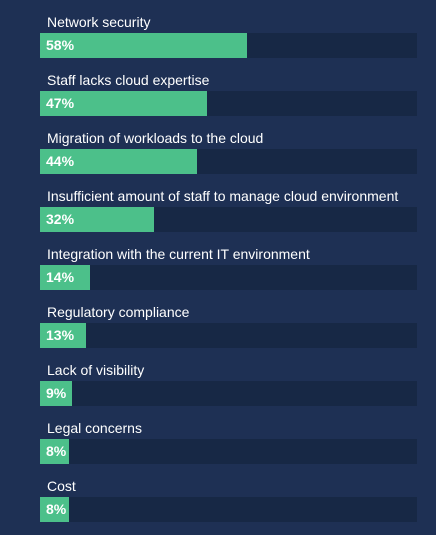  What do you see at coordinates (128, 80) in the screenshot?
I see `category-label: Staff lacks cloud expertise` at bounding box center [128, 80].